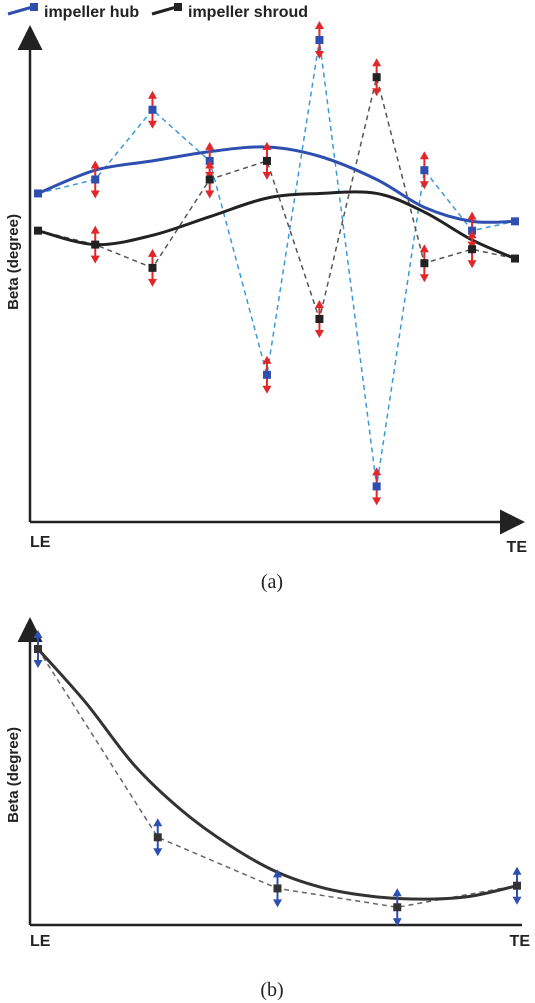 This screenshot has height=1003, width=535. What do you see at coordinates (13, 262) in the screenshot?
I see `y-axis-label-a: Beta (degree)` at bounding box center [13, 262].